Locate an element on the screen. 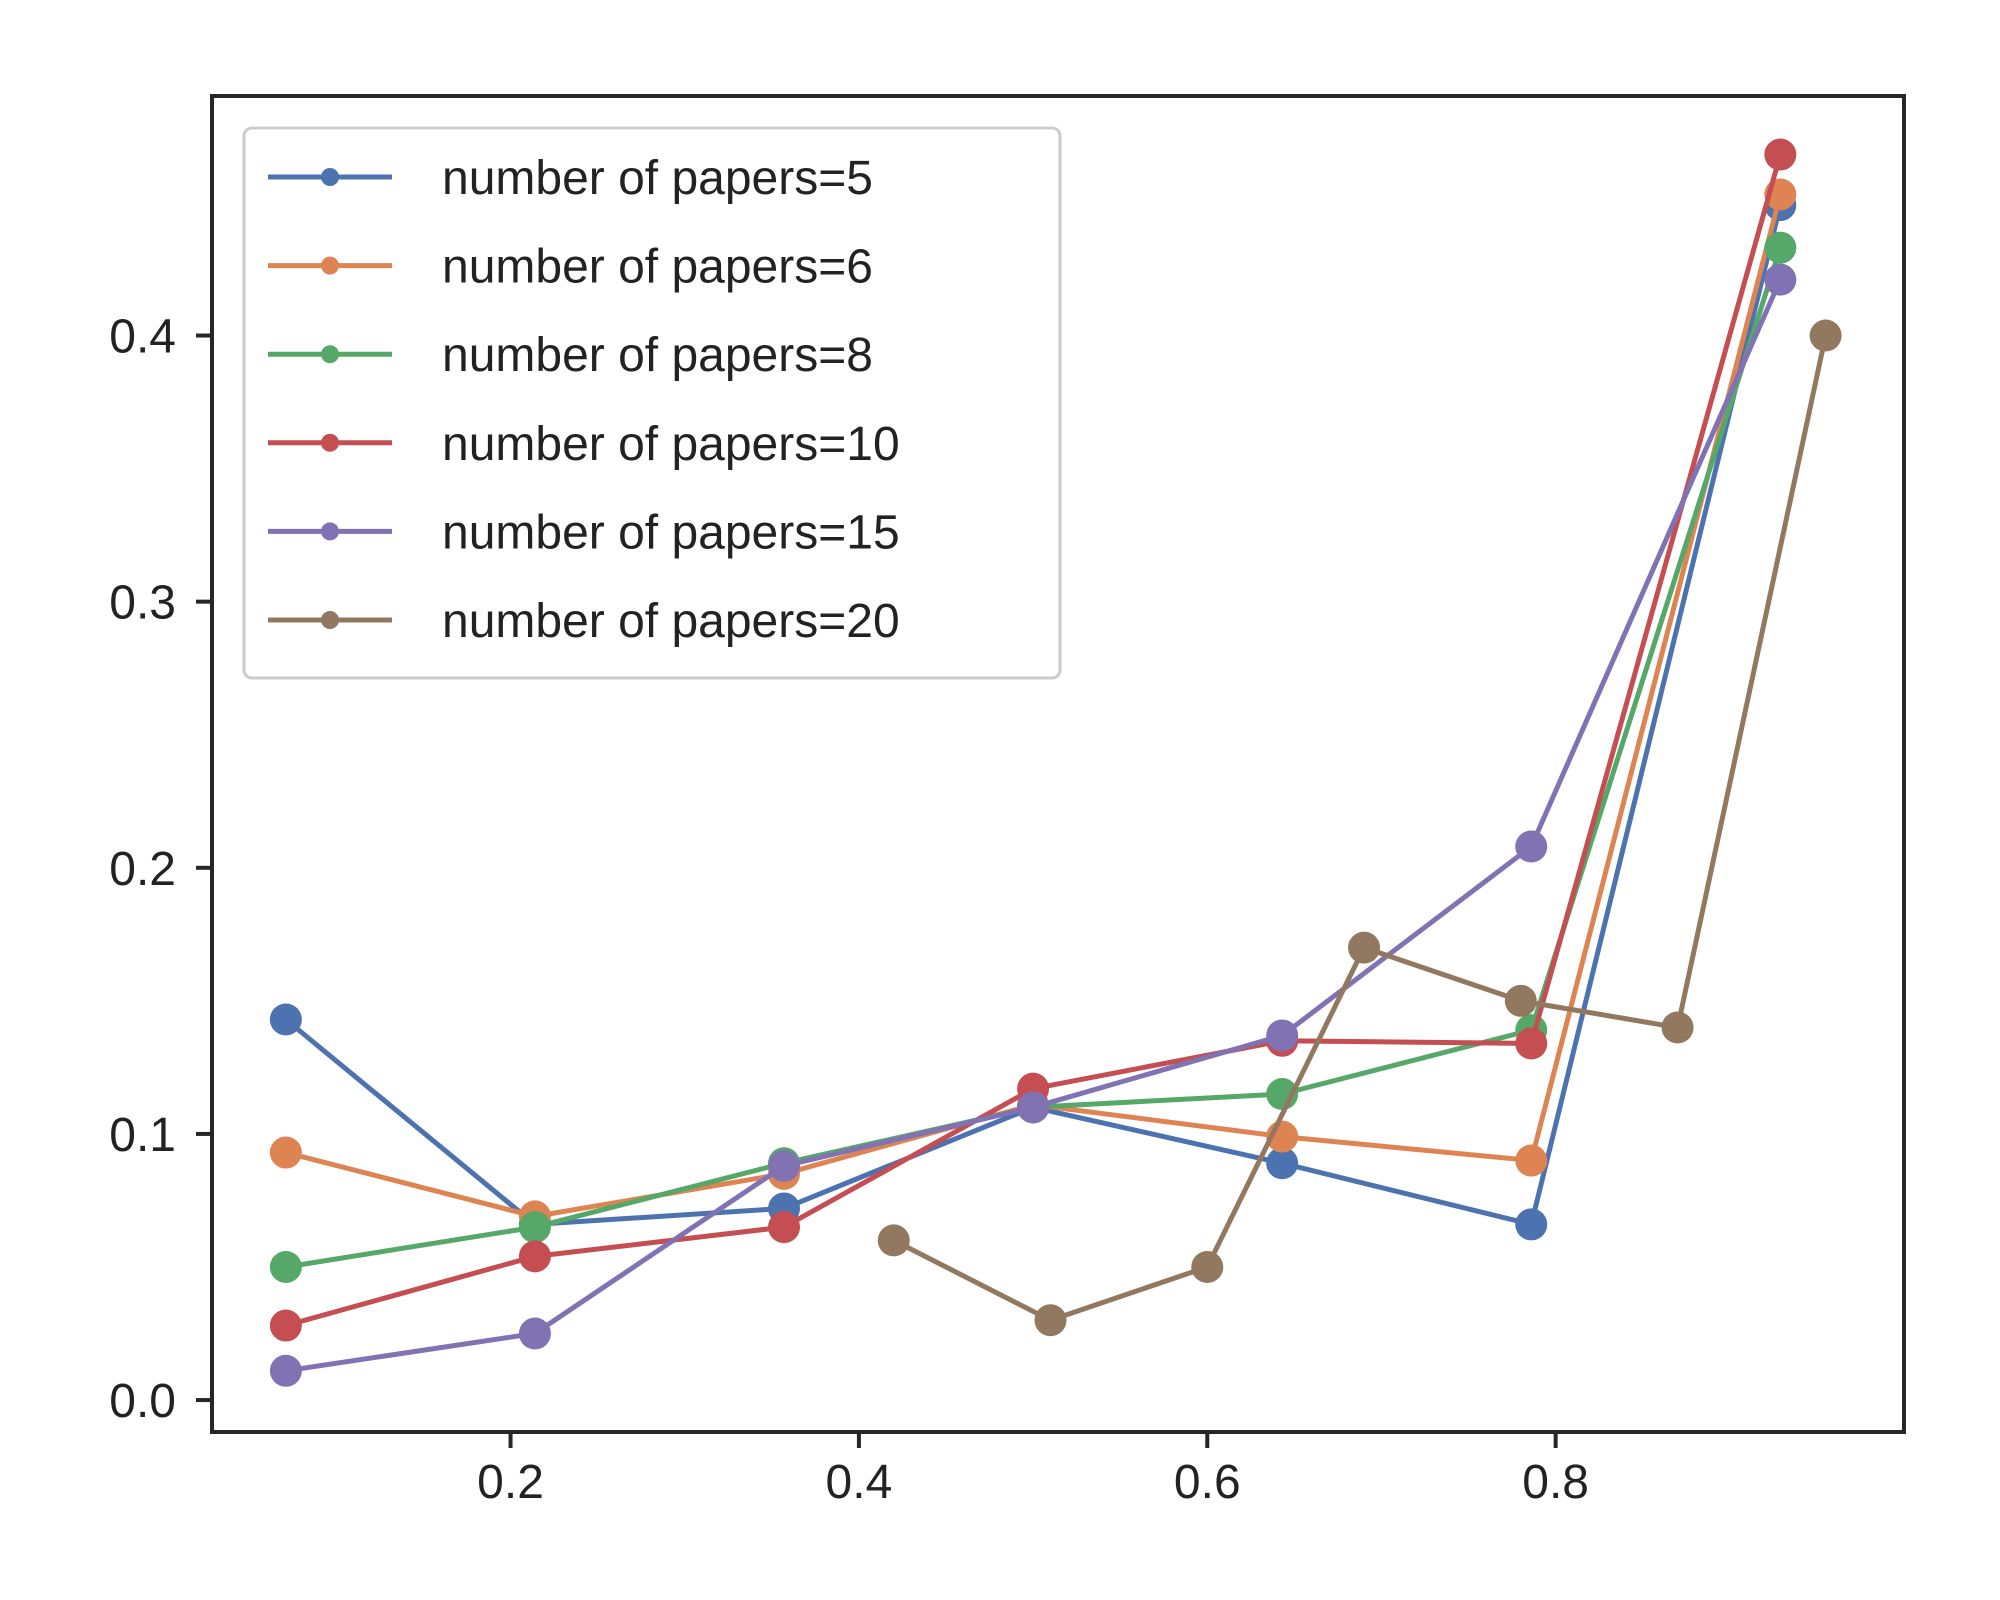  y-tick-label: 0.3 is located at coordinates (142, 603).